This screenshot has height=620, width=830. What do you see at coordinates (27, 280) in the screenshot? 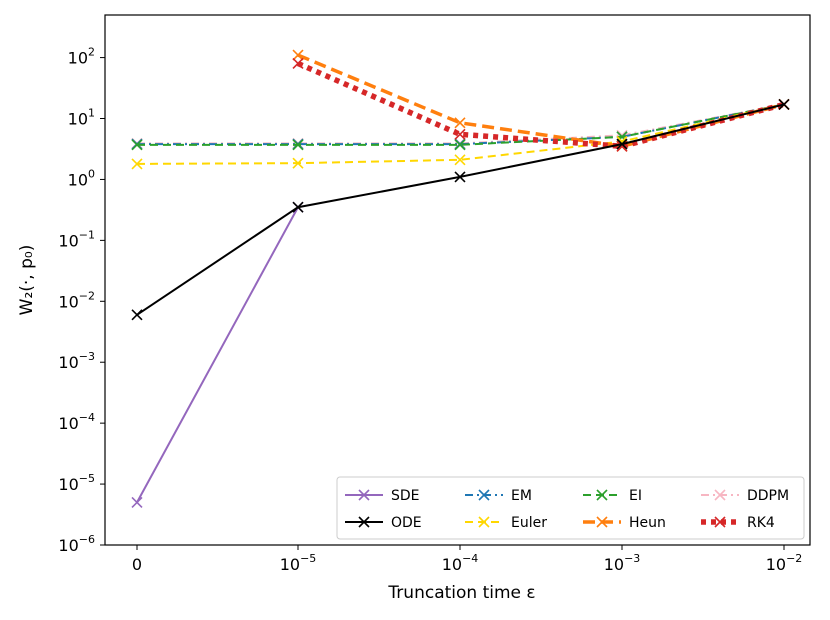
I see `y-axis-label: W₂(·, p₀)` at bounding box center [27, 280].